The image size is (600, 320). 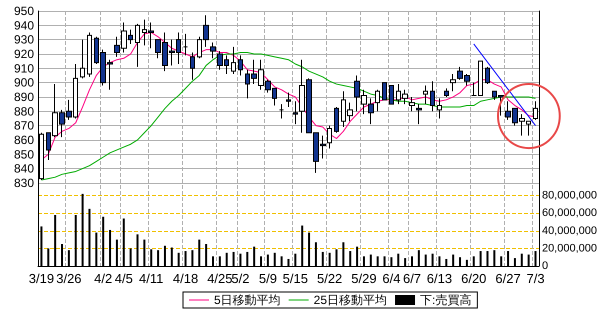 What do you see at coordinates (24, 97) in the screenshot?
I see `y-tick-label: 890` at bounding box center [24, 97].